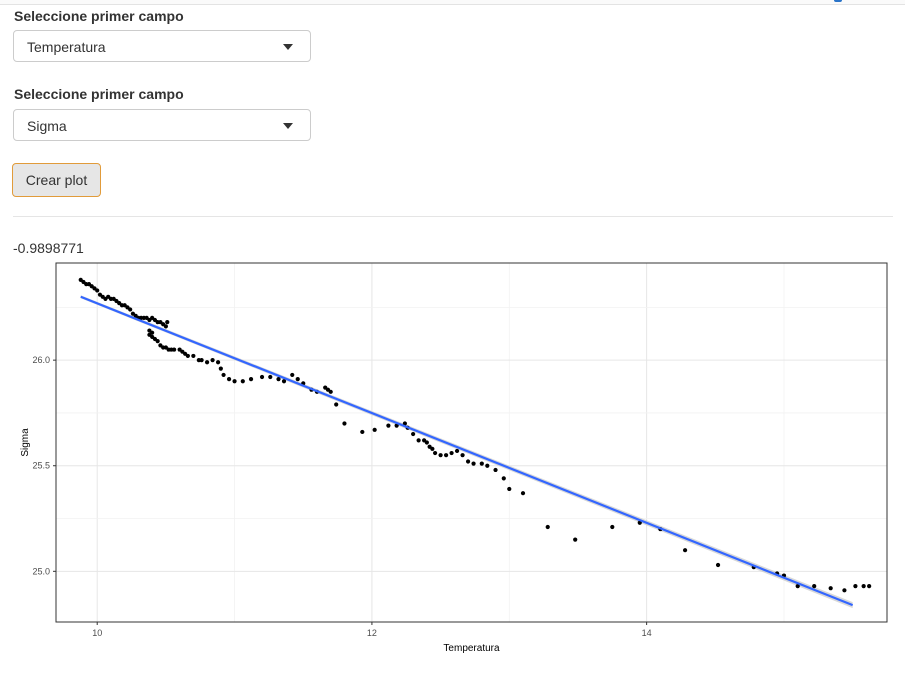 The width and height of the screenshot is (905, 673). What do you see at coordinates (66, 47) in the screenshot?
I see `field1-value: Temperatura` at bounding box center [66, 47].